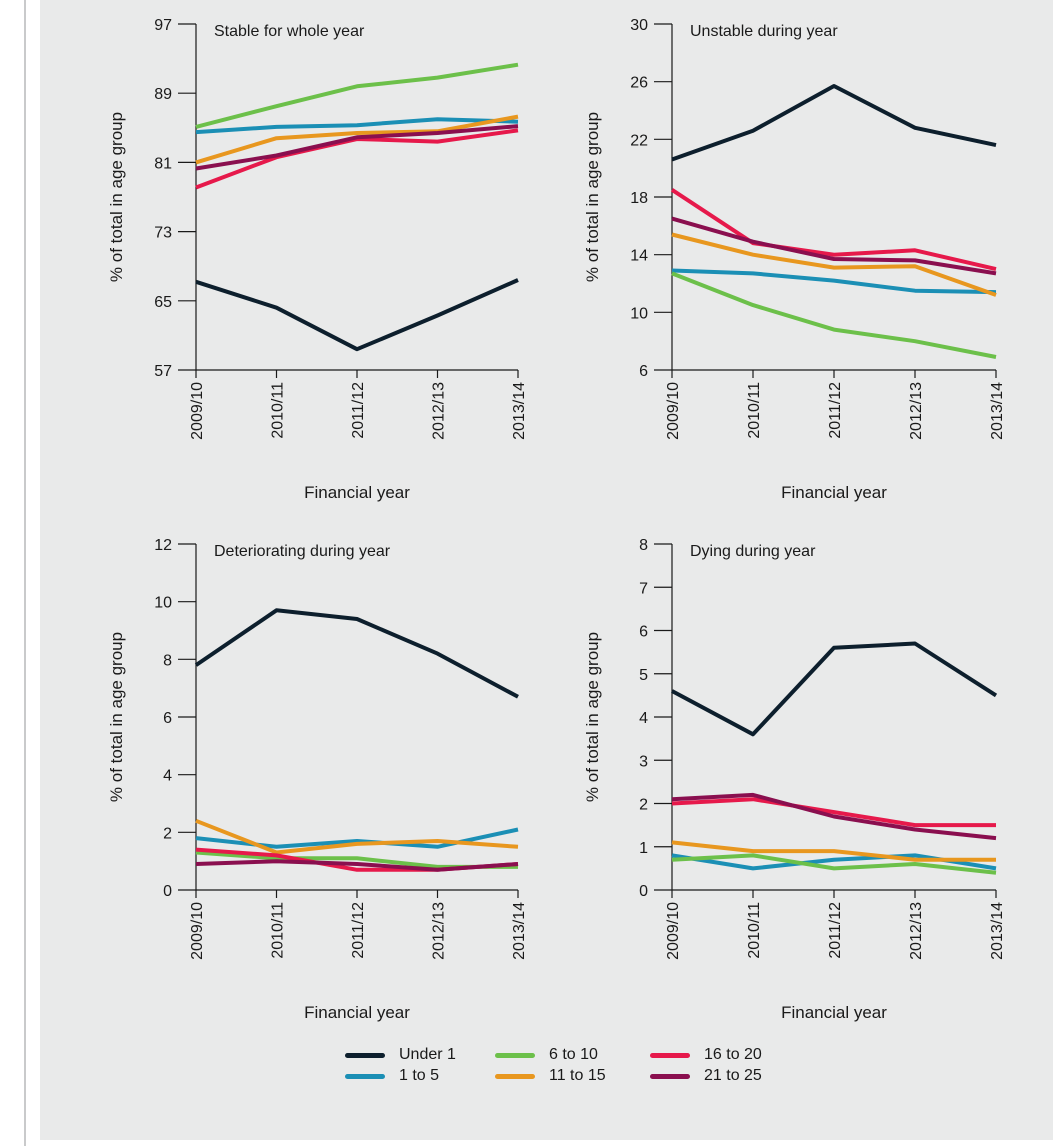 The width and height of the screenshot is (1053, 1146). Describe the element at coordinates (163, 25) in the screenshot. I see `stable-y-tick-label: 97` at that location.